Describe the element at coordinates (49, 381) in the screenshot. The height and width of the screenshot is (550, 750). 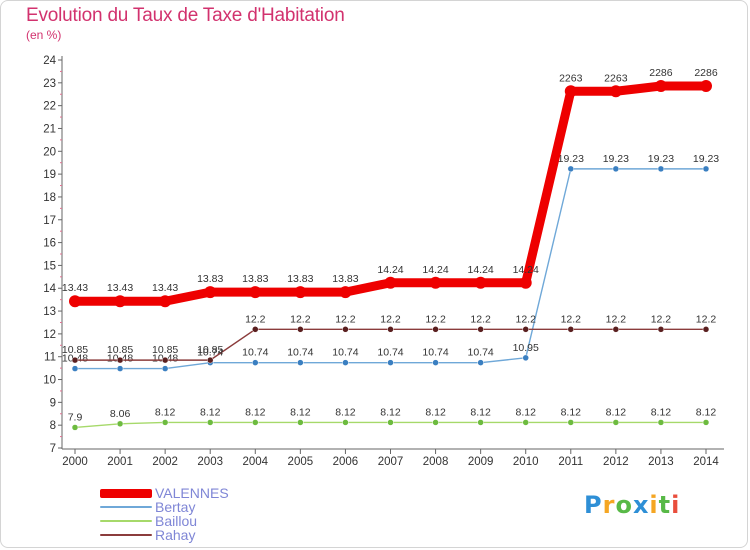
I see `y-tick-label: 10` at that location.